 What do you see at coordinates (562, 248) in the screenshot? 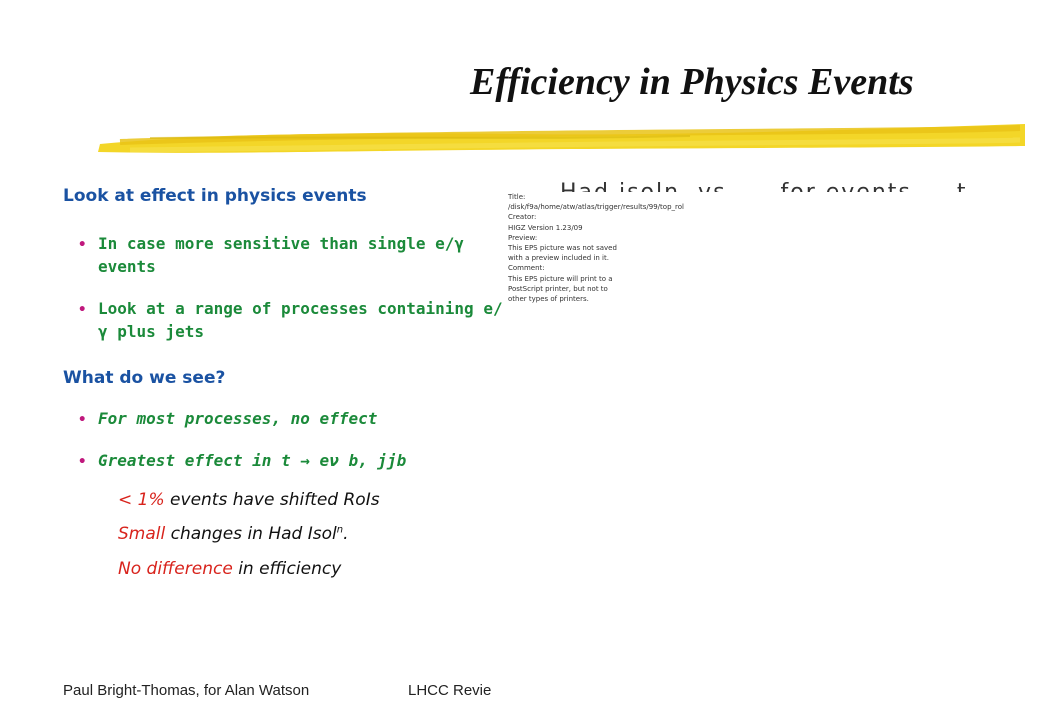
I see `eps-line: This EPS picture was not saved` at bounding box center [562, 248].